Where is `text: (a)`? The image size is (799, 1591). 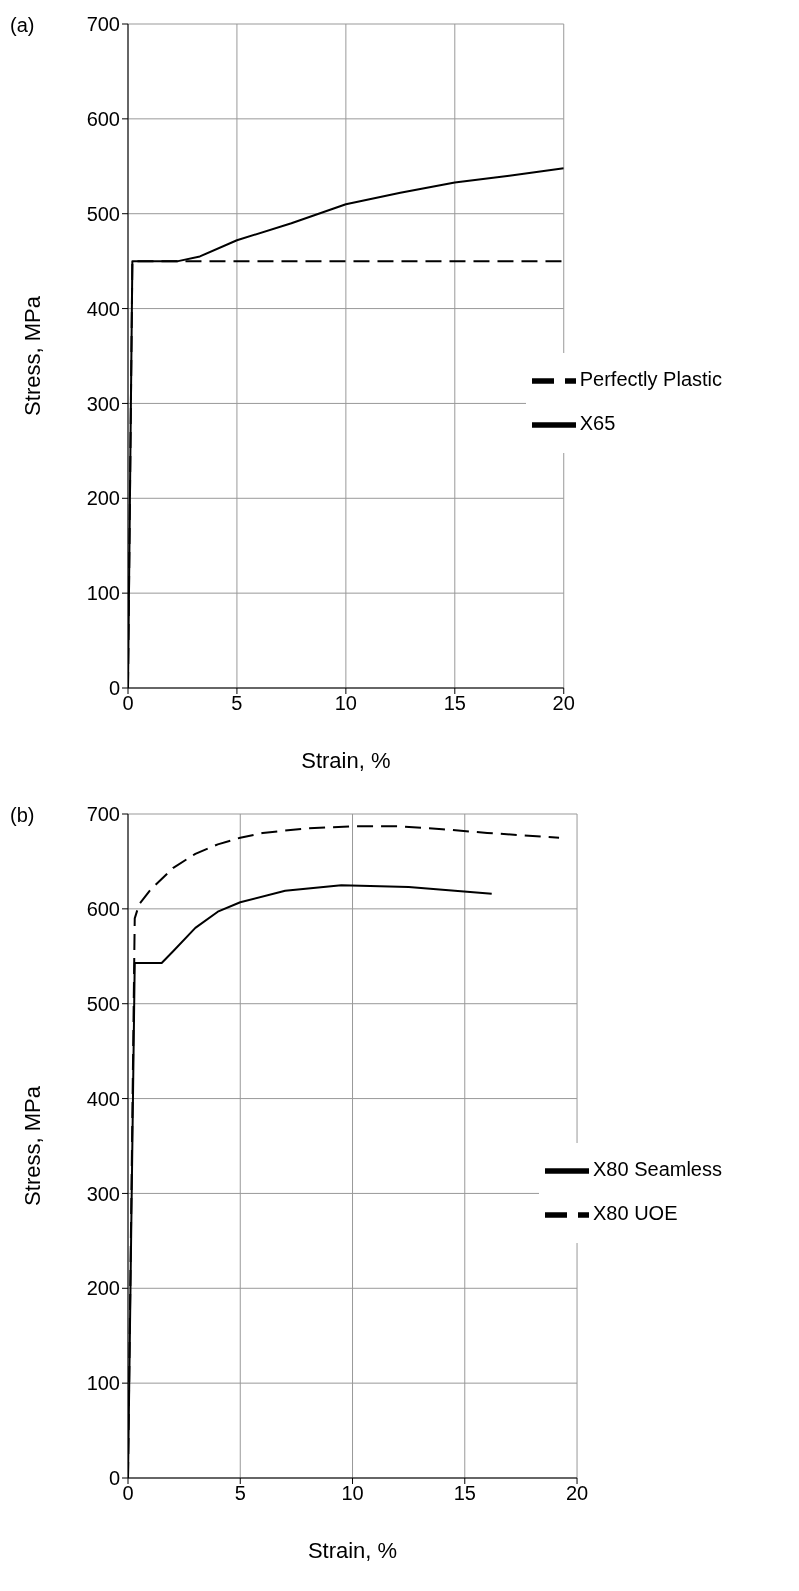 text: (a) is located at coordinates (22, 25).